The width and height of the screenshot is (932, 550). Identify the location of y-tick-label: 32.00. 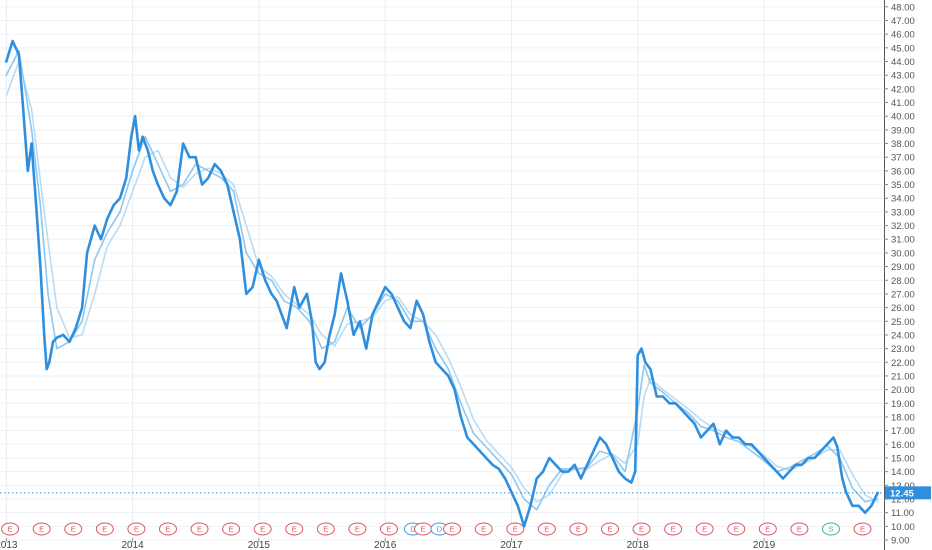
(903, 226).